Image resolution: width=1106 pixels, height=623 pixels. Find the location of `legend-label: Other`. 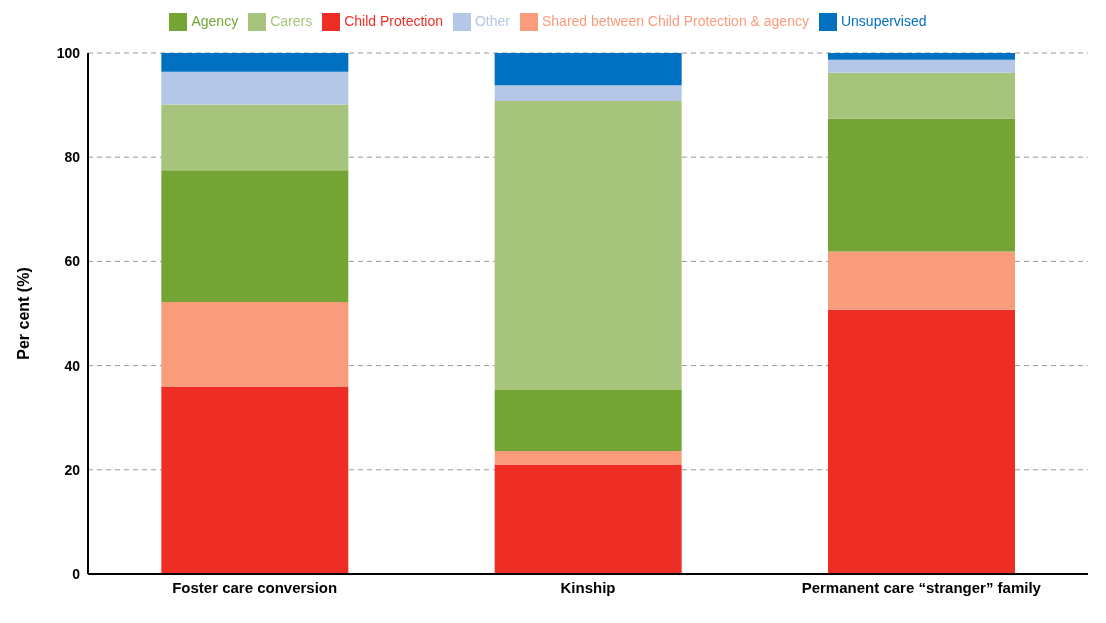

legend-label: Other is located at coordinates (492, 21).